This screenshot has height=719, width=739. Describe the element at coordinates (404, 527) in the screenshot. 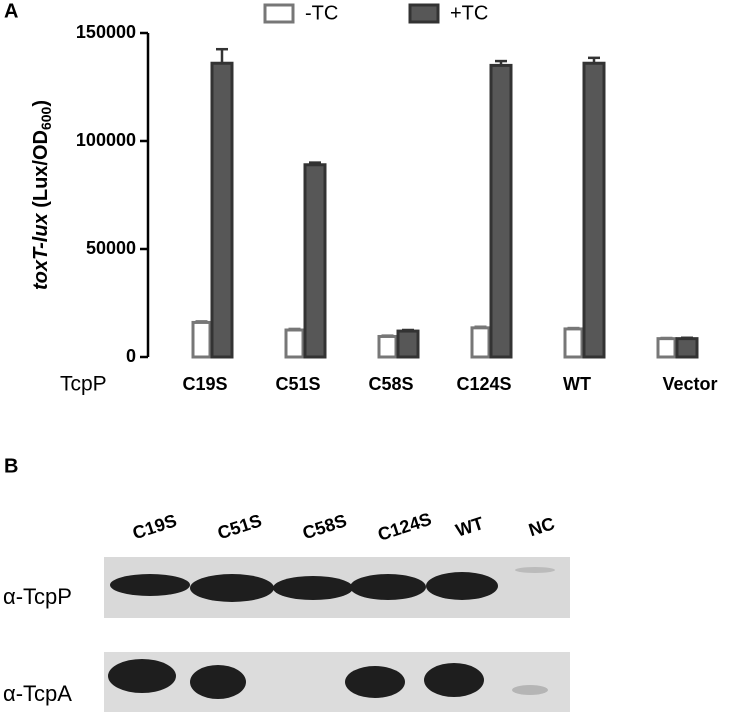

I see `lane-label: C124S` at that location.